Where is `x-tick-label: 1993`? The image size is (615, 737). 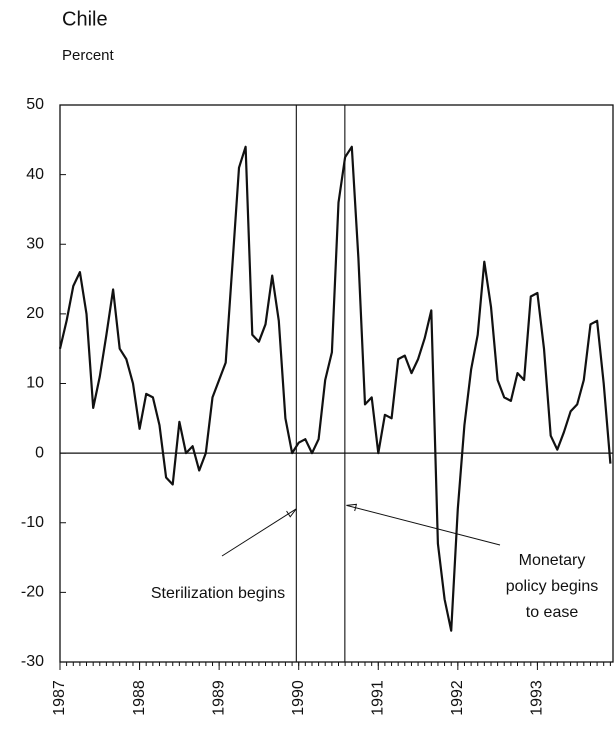
x-tick-label: 1993 is located at coordinates (537, 698).